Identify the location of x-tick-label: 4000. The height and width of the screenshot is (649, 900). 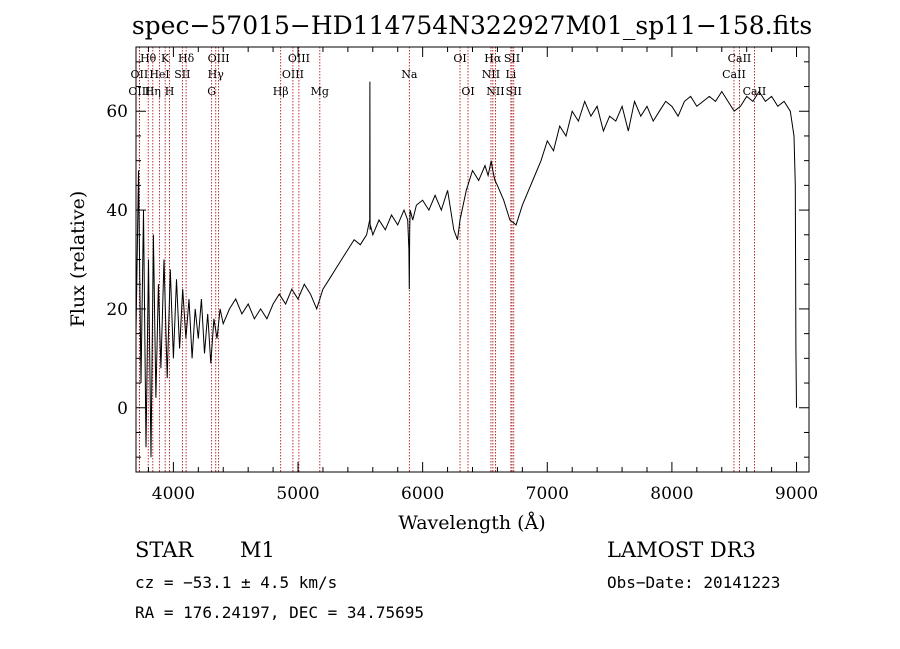
(173, 494).